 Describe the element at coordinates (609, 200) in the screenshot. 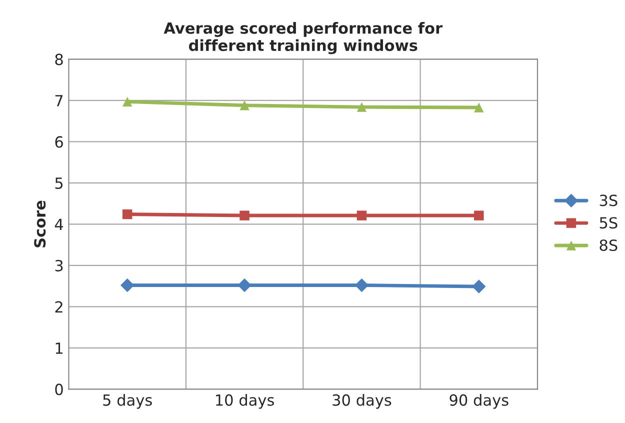

I see `legend-label: 3S` at that location.